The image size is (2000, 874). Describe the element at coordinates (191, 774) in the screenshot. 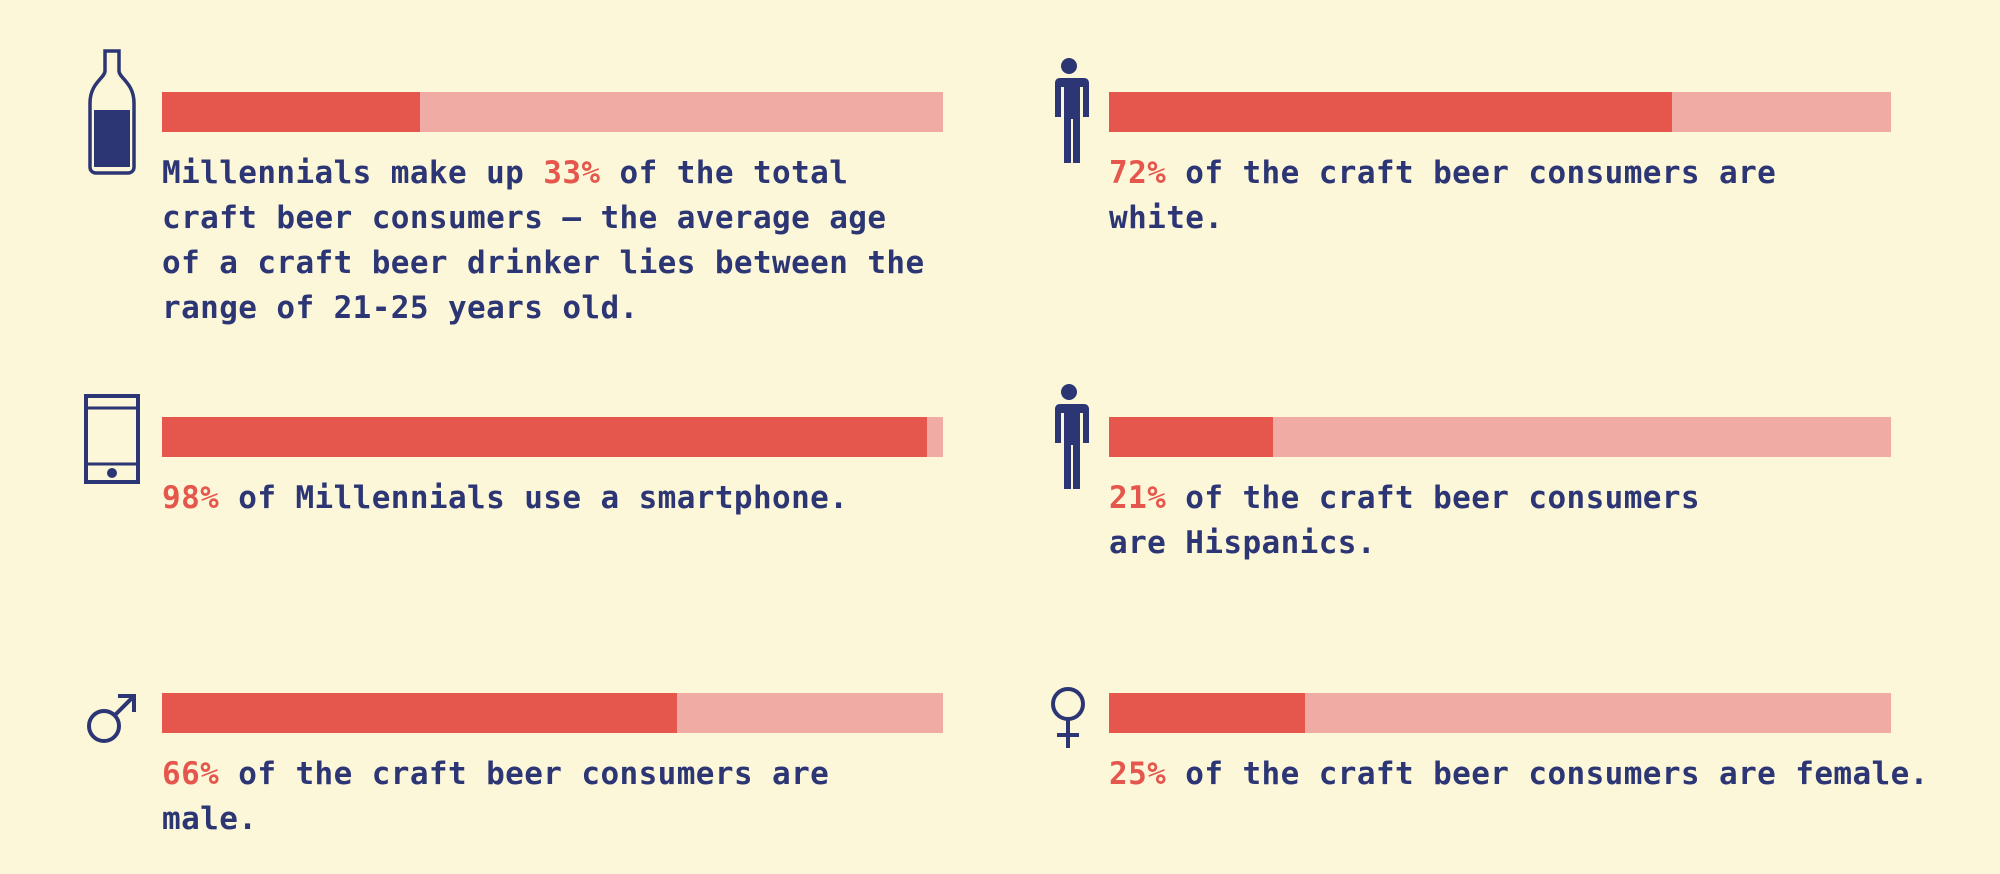

I see `stat-percent: 66%` at that location.